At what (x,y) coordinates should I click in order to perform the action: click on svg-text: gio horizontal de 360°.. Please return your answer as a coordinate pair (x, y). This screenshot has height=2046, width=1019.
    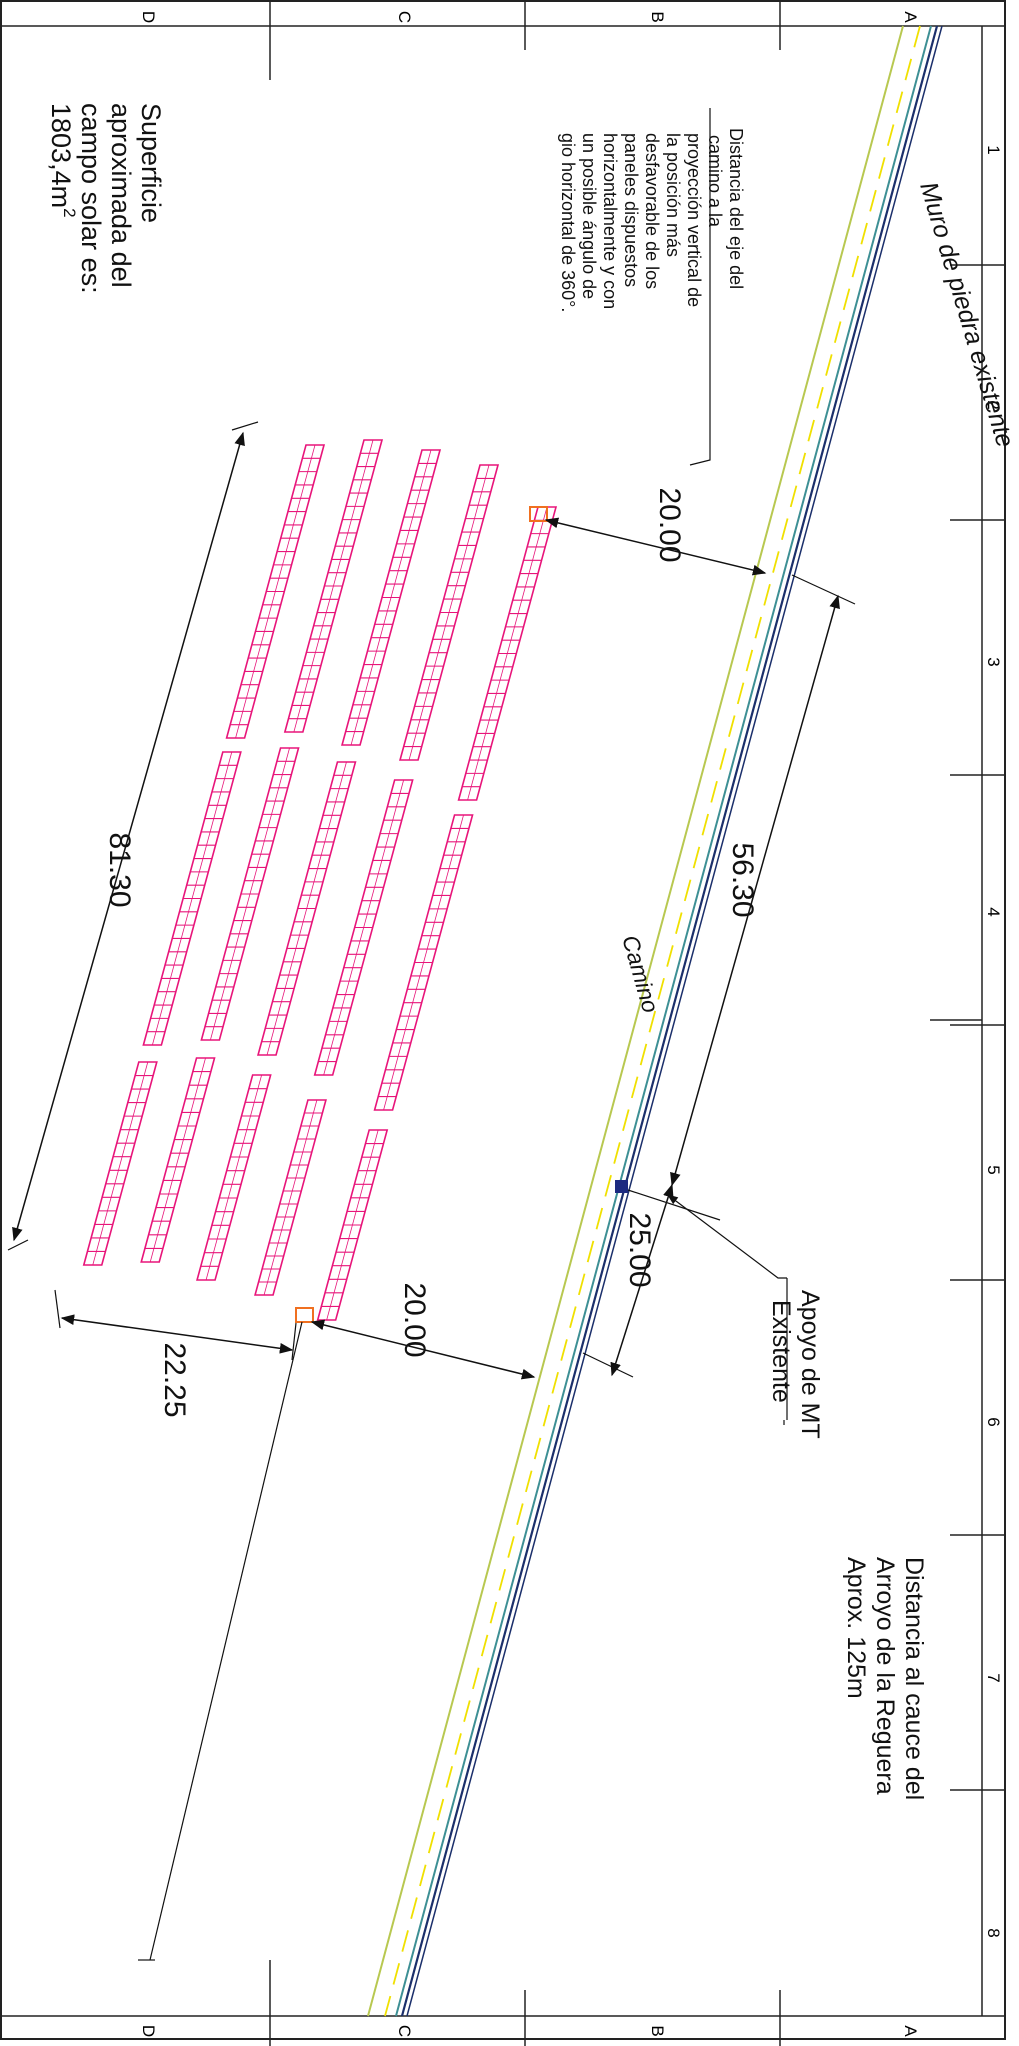
    Looking at the image, I should click on (568, 222).